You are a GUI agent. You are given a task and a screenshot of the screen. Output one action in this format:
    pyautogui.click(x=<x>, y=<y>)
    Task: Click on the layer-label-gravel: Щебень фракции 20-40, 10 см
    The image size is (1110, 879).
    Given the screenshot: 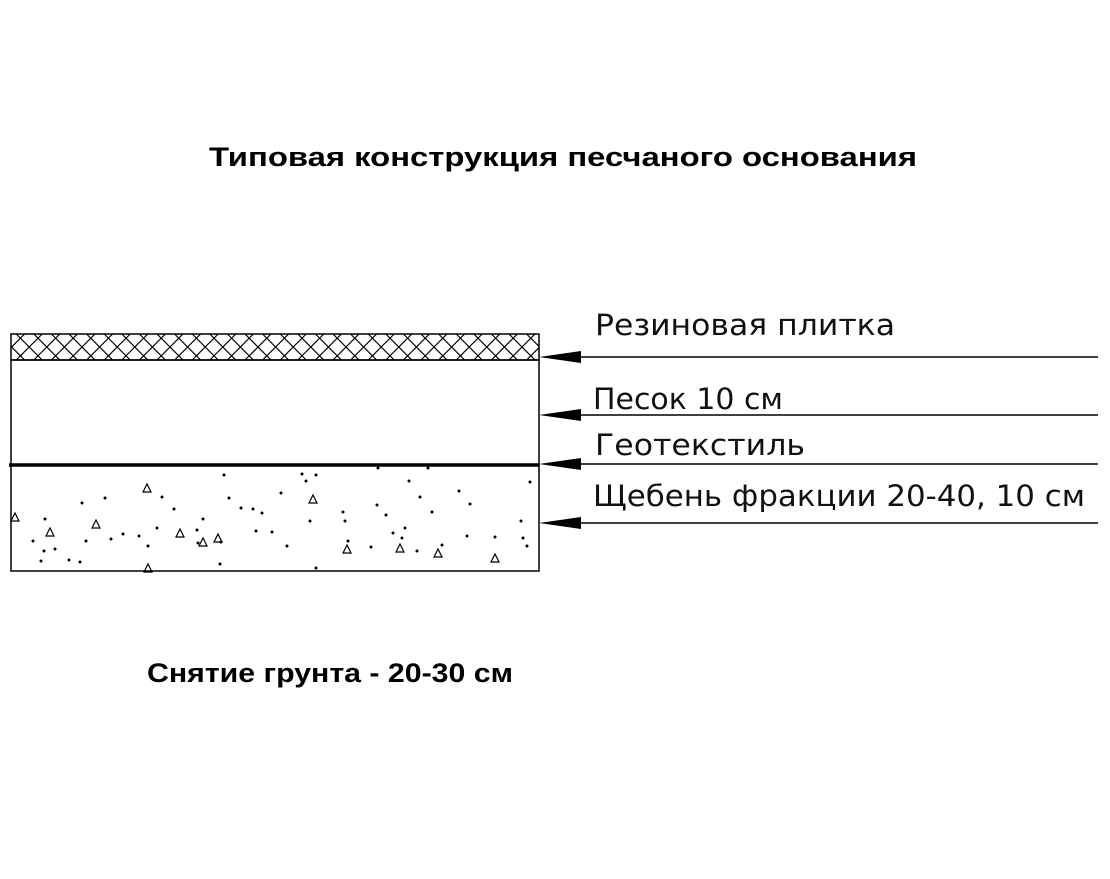 What is the action you would take?
    pyautogui.click(x=839, y=496)
    